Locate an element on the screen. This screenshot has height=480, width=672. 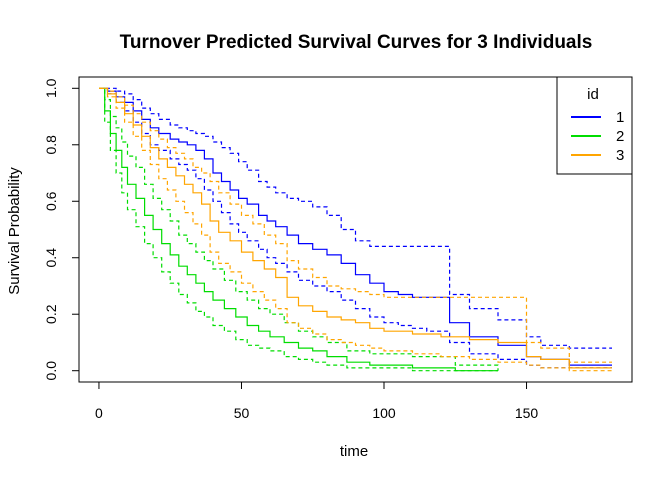
legend-box is located at coordinates (594, 125).